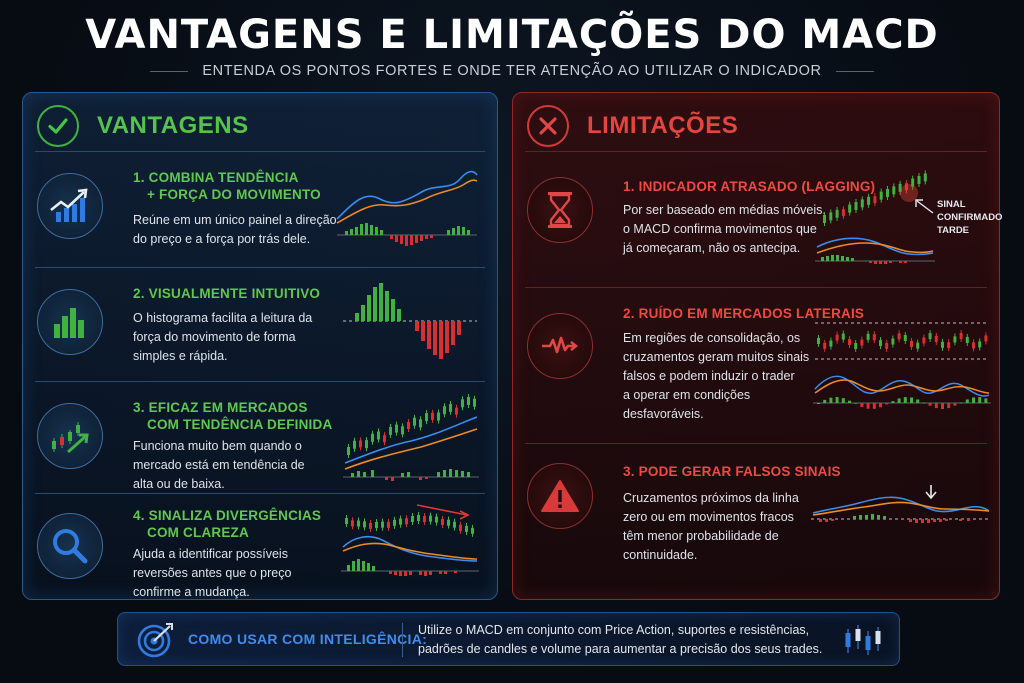 The width and height of the screenshot is (1024, 683). What do you see at coordinates (235, 220) in the screenshot?
I see `desc-line: Reúne em um único painel a direção` at bounding box center [235, 220].